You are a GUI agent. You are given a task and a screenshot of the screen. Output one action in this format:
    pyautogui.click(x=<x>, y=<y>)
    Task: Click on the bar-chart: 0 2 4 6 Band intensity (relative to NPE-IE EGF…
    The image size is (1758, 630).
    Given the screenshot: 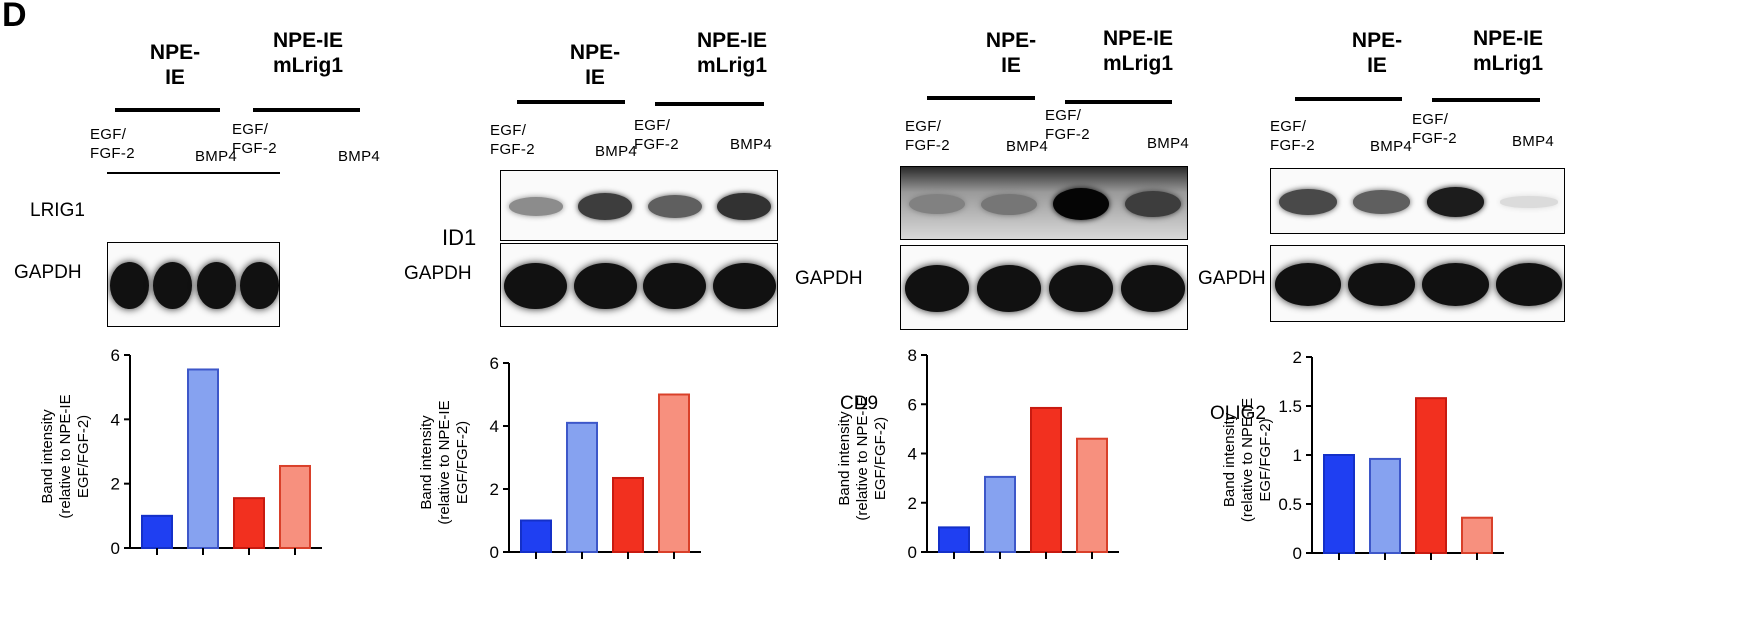 What is the action you would take?
    pyautogui.click(x=559, y=458)
    